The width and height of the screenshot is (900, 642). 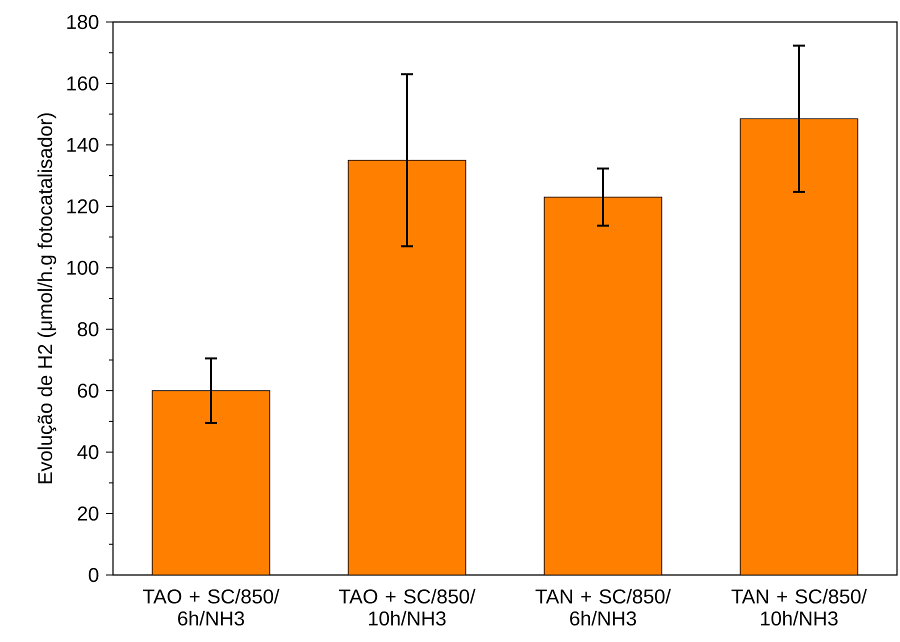 I want to click on x-tick-label: TAO + SC/850/ 10h/NH3, so click(x=407, y=607).